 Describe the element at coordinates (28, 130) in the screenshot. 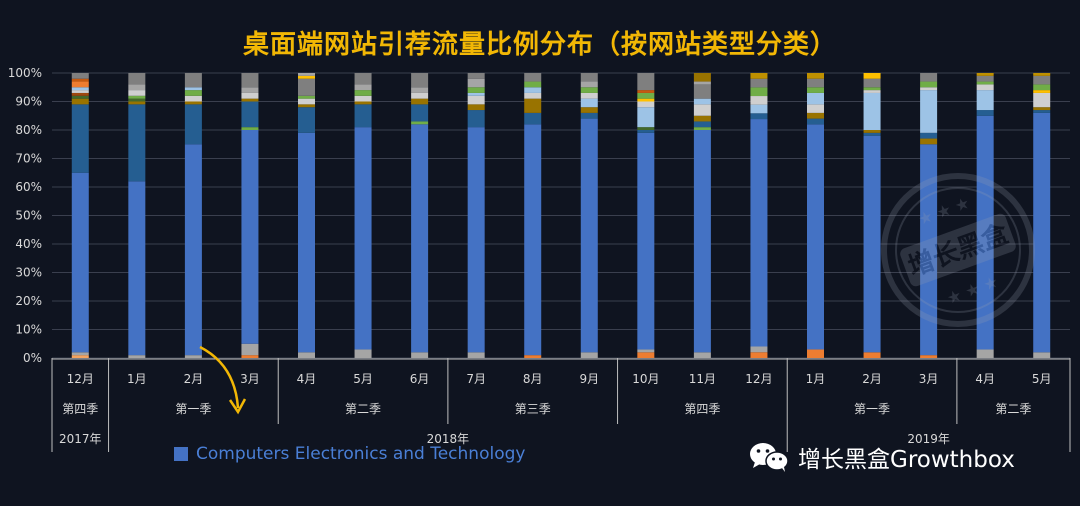

I see `y-tick-label: 80%` at that location.